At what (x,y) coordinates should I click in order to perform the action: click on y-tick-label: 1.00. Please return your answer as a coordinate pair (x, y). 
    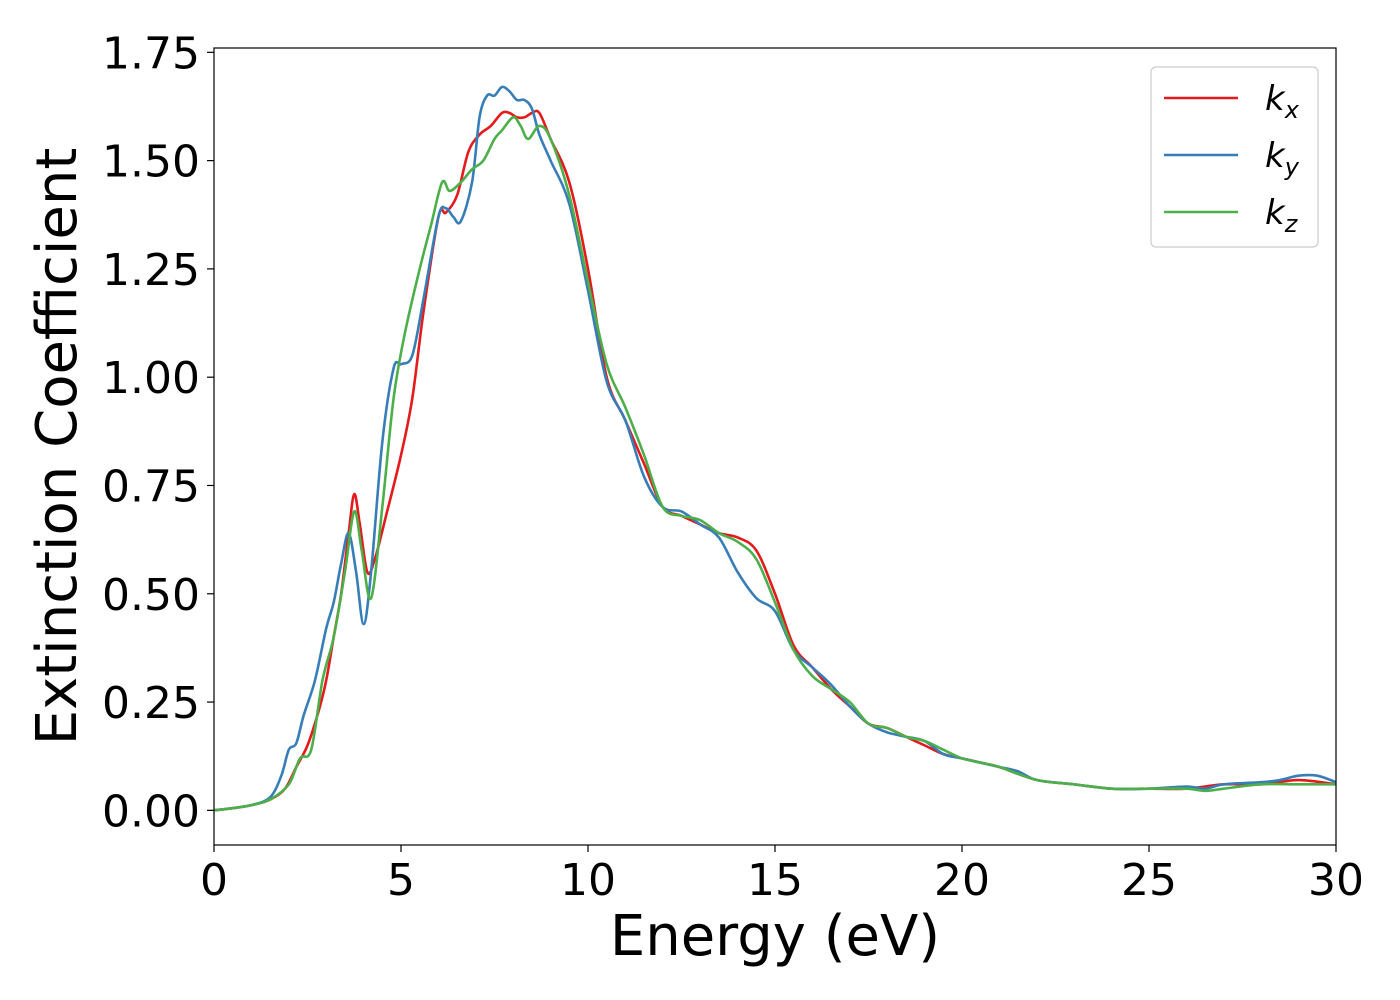
    Looking at the image, I should click on (151, 378).